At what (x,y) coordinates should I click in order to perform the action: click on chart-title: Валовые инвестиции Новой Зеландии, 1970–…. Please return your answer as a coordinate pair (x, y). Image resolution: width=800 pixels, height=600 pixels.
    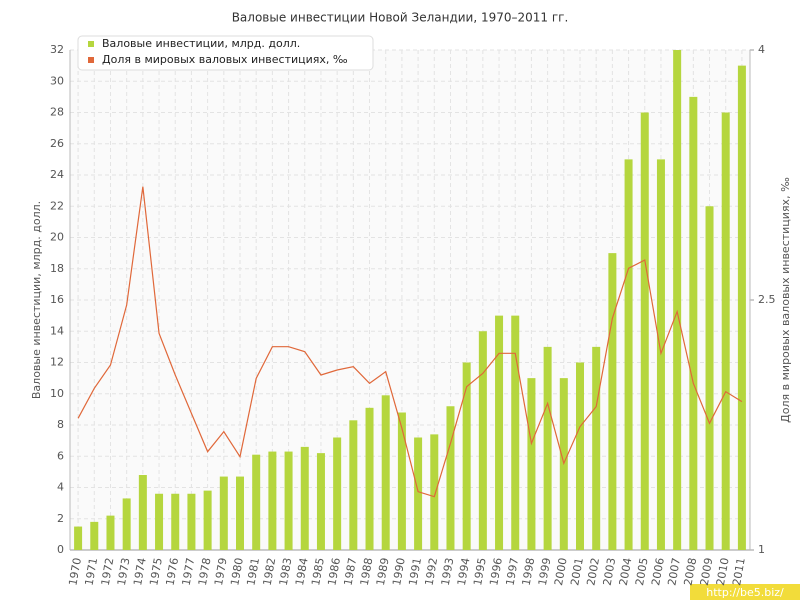
    Looking at the image, I should click on (400, 18).